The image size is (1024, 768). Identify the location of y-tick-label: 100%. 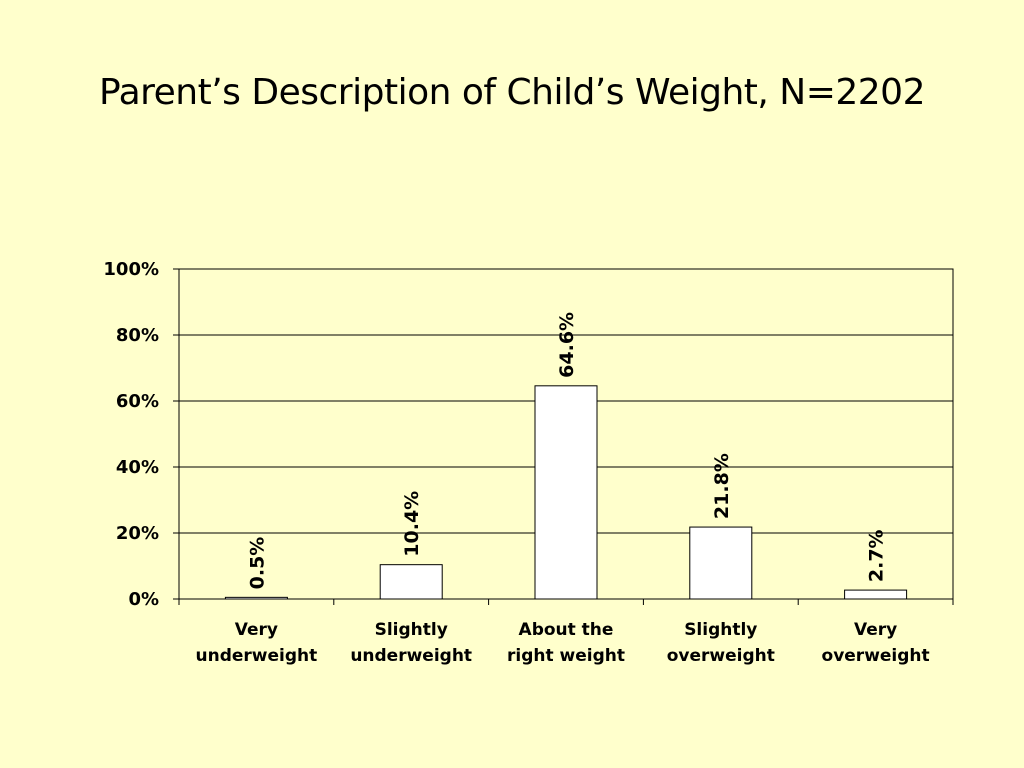
(131, 269).